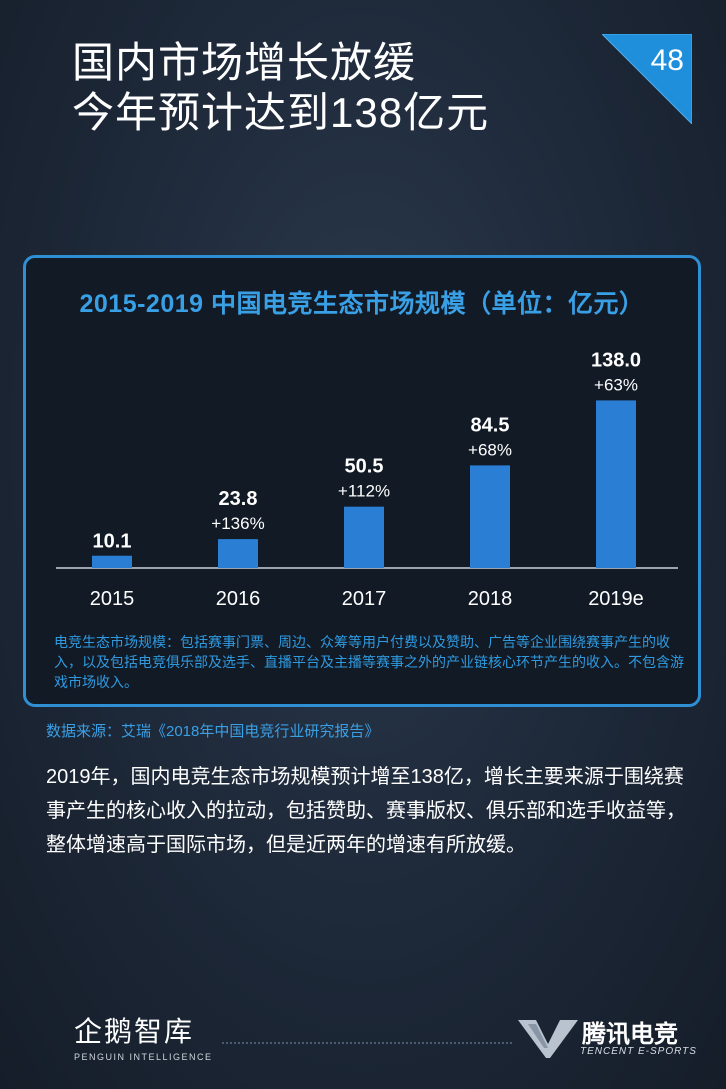 Image resolution: width=726 pixels, height=1089 pixels. What do you see at coordinates (244, 62) in the screenshot?
I see `title-line-1: 国内市场增长放缓` at bounding box center [244, 62].